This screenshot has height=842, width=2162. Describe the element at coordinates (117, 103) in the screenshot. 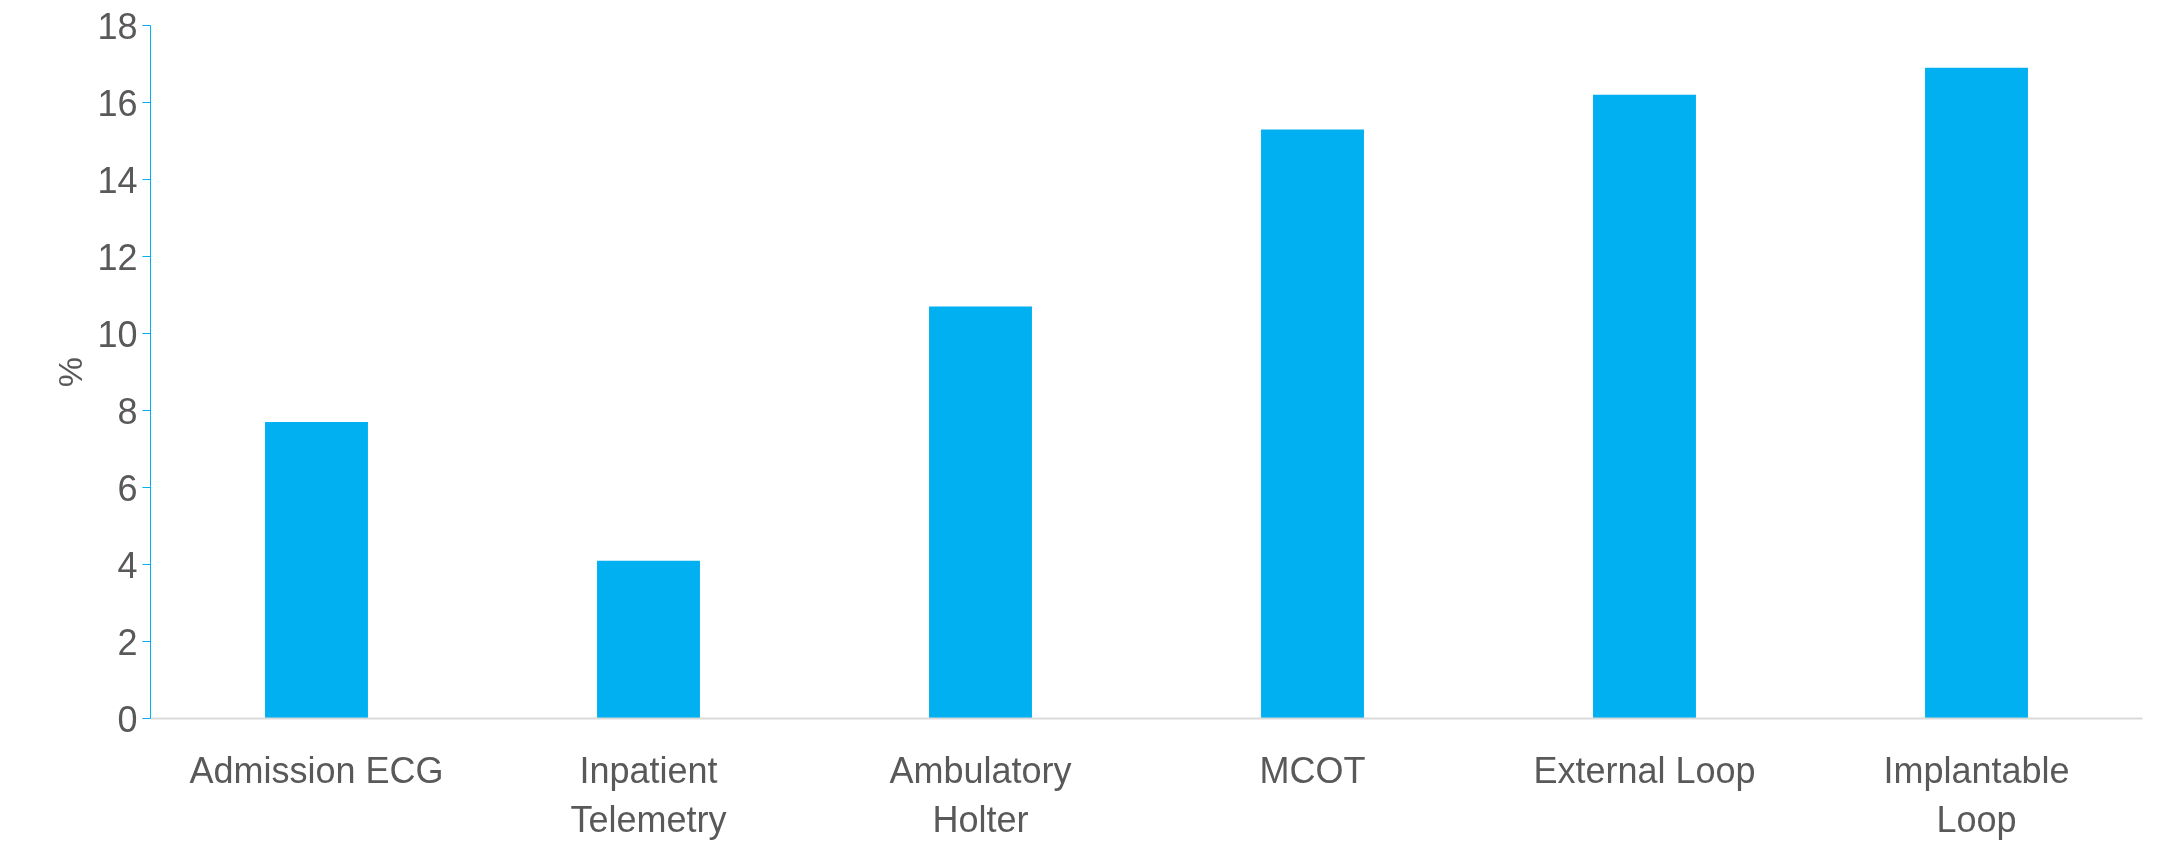

I see `y-tick-label: 16` at that location.